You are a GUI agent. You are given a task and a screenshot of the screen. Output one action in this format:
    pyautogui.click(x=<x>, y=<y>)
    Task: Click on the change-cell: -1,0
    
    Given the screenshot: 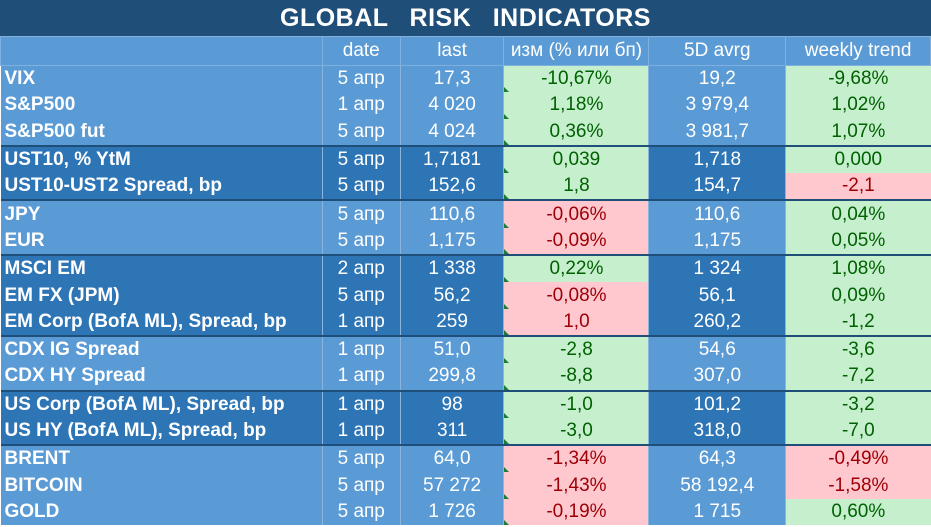 What is the action you would take?
    pyautogui.click(x=576, y=403)
    